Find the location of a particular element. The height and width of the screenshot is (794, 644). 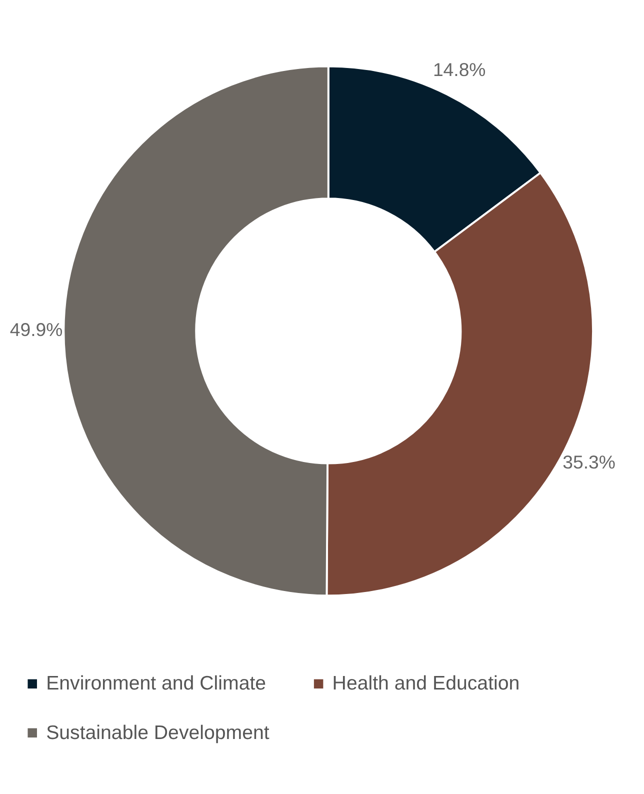

legend-label: Environment and Climate is located at coordinates (156, 683).